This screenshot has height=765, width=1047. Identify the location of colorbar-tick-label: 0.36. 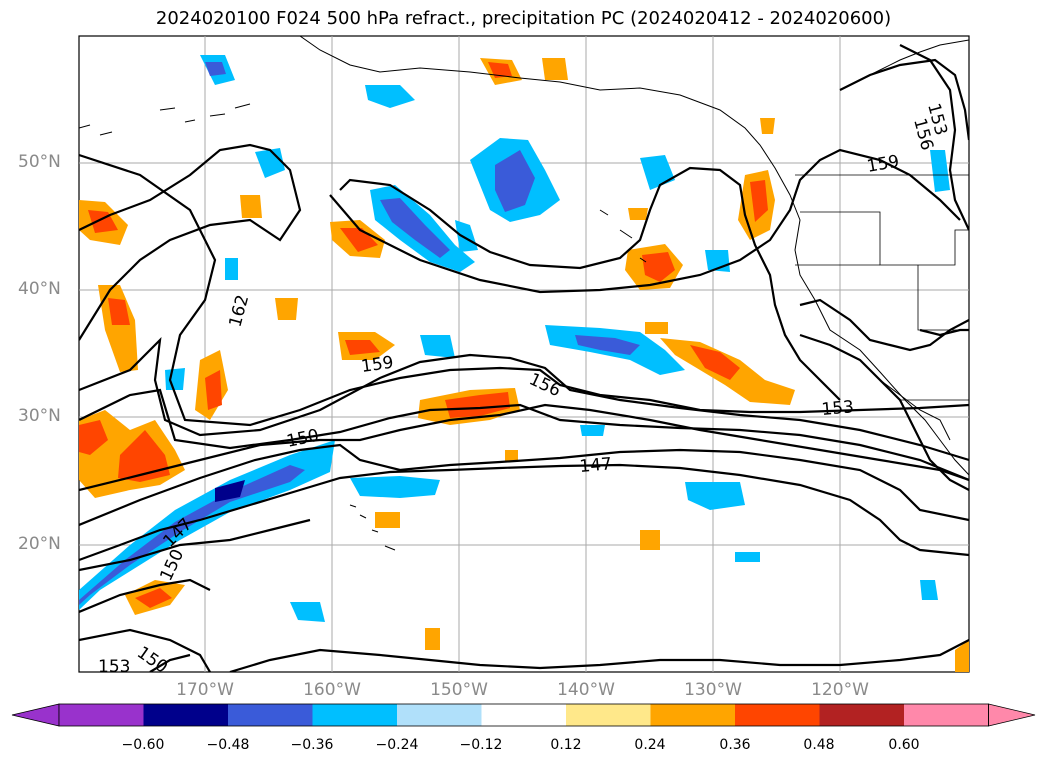
(735, 745).